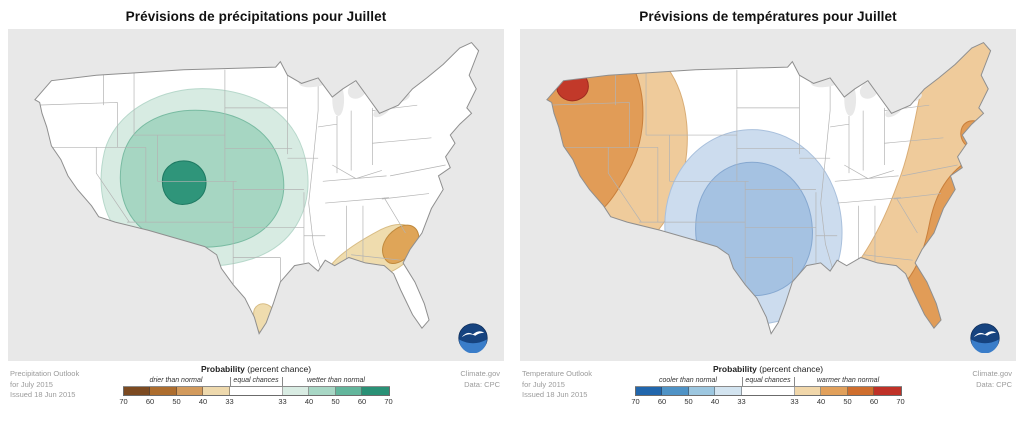 This screenshot has width=1024, height=422. What do you see at coordinates (184, 183) in the screenshot?
I see `wetter-core-contour` at bounding box center [184, 183].